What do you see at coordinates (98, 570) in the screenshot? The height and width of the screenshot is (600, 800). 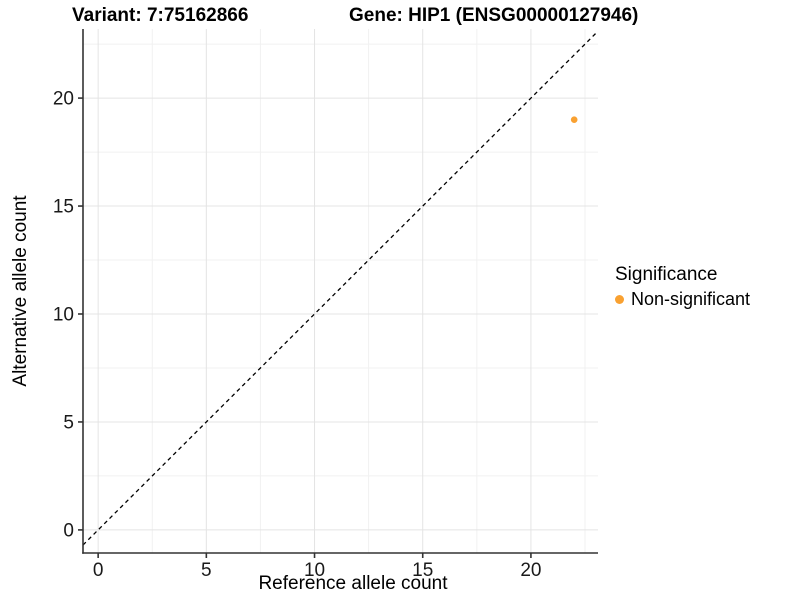 I see `x-tick-label: 0` at bounding box center [98, 570].